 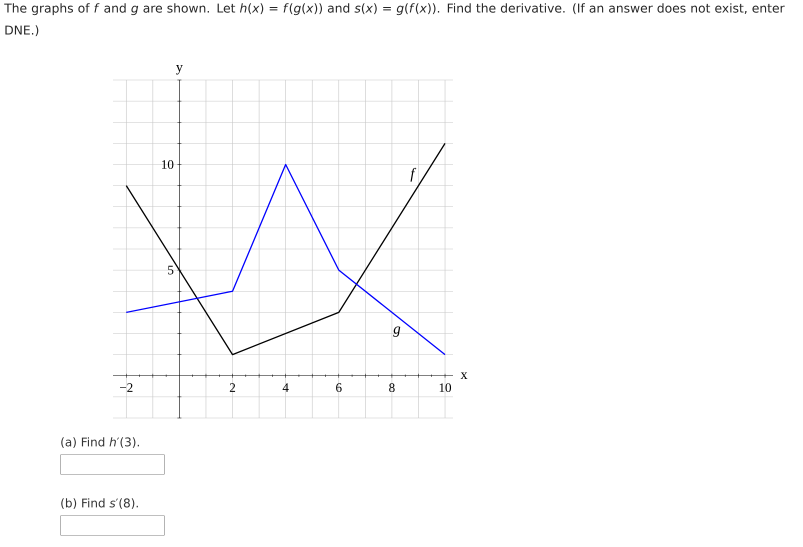 I want to click on x-tick-label: 2, so click(x=233, y=387).